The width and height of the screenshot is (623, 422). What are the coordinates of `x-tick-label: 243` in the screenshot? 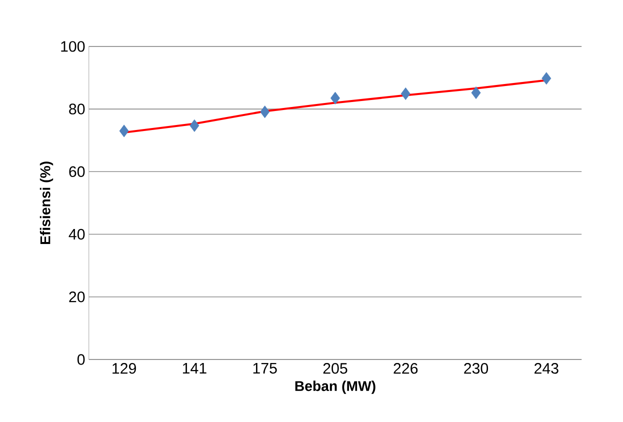 It's located at (546, 368).